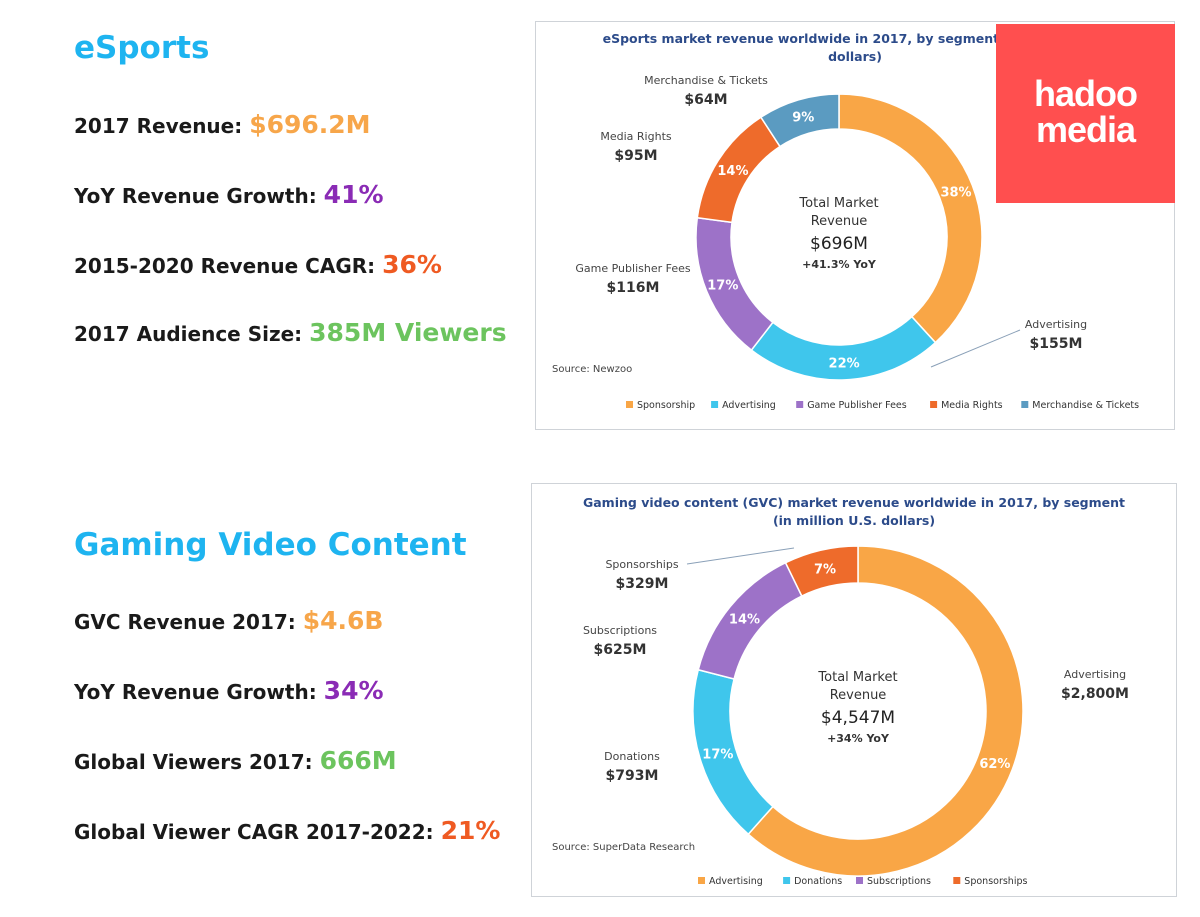 The height and width of the screenshot is (917, 1200). What do you see at coordinates (636, 136) in the screenshot?
I see `slice-name-label: Media Rights` at bounding box center [636, 136].